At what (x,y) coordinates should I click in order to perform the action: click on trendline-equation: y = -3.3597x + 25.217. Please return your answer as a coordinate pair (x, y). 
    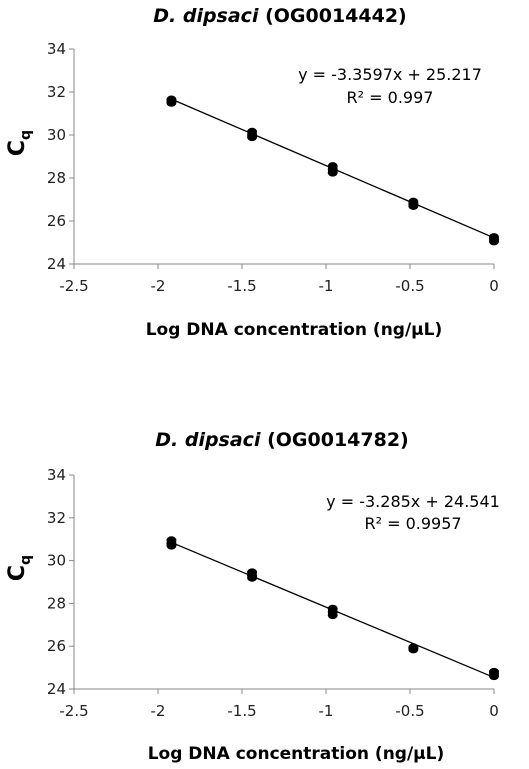
    Looking at the image, I should click on (390, 74).